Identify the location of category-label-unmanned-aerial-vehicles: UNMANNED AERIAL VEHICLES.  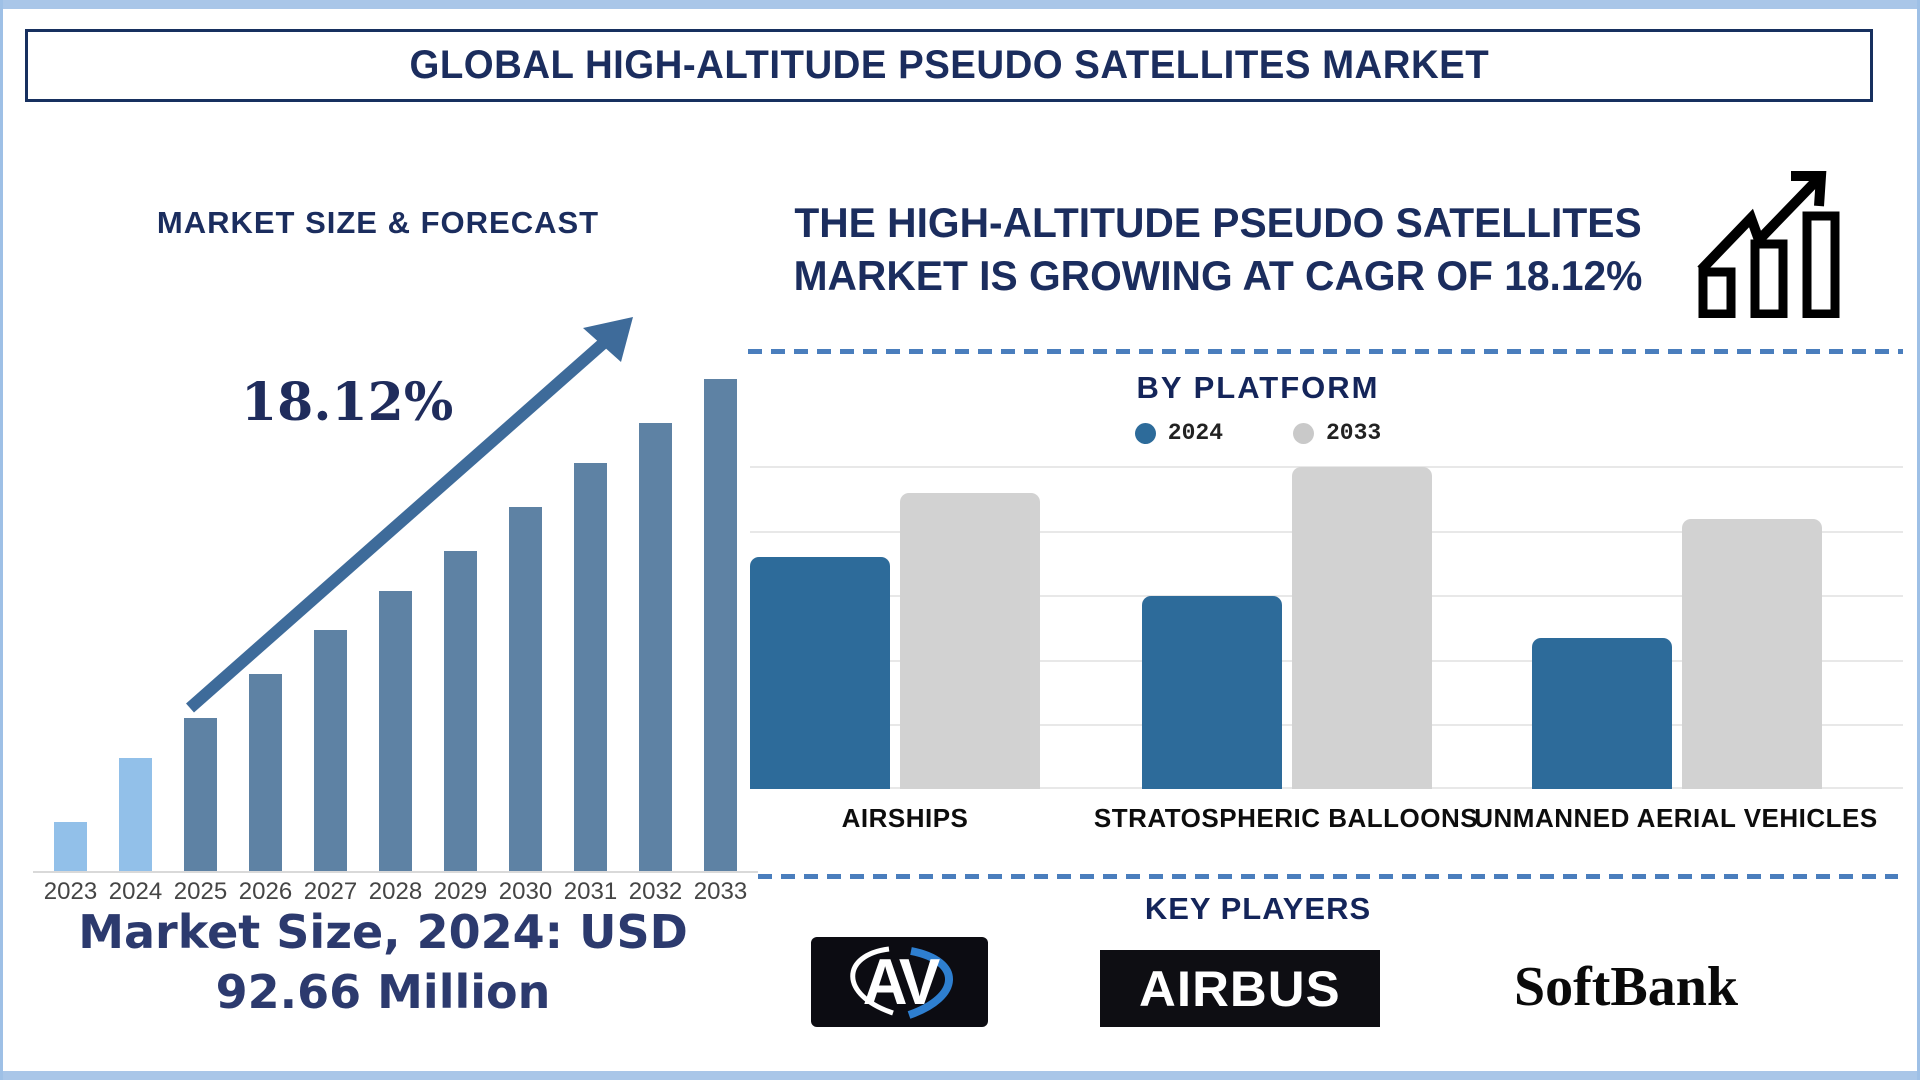
(1676, 818).